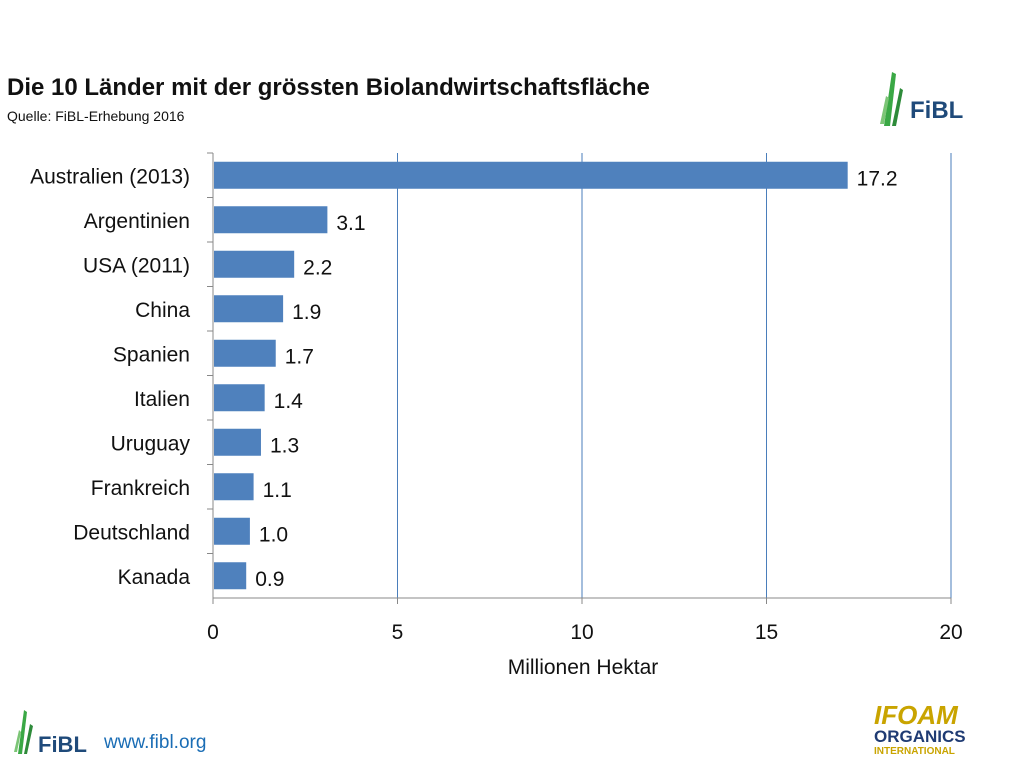 This screenshot has width=1024, height=768. I want to click on data-label: 2.2, so click(317, 267).